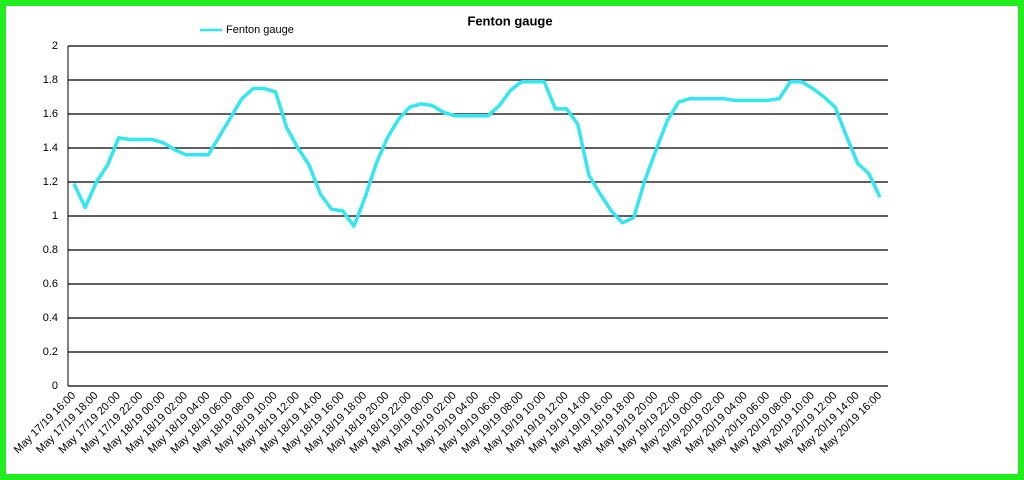 Image resolution: width=1024 pixels, height=480 pixels. What do you see at coordinates (55, 216) in the screenshot?
I see `y-tick-label: 1` at bounding box center [55, 216].